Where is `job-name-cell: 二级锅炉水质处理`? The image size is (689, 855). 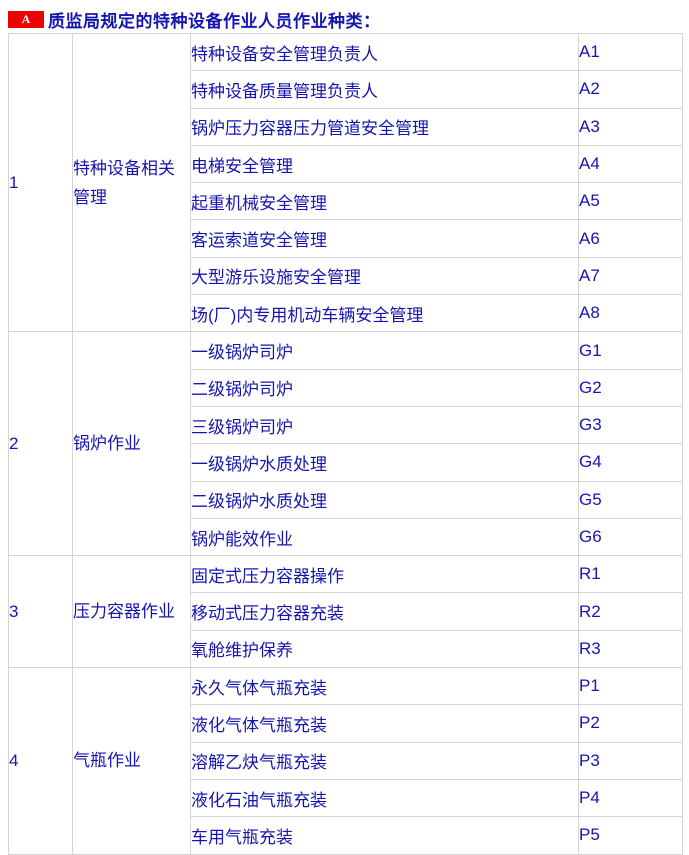
job-name-cell: 二级锅炉水质处理 is located at coordinates (384, 499).